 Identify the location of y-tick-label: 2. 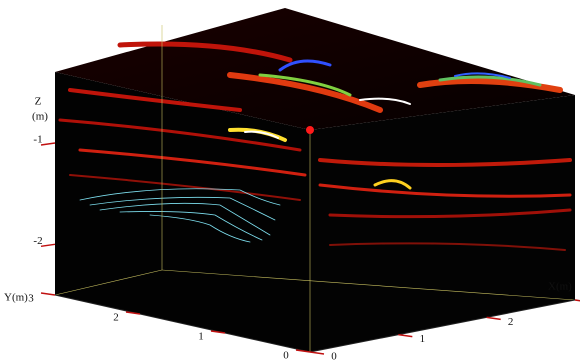
(116, 318).